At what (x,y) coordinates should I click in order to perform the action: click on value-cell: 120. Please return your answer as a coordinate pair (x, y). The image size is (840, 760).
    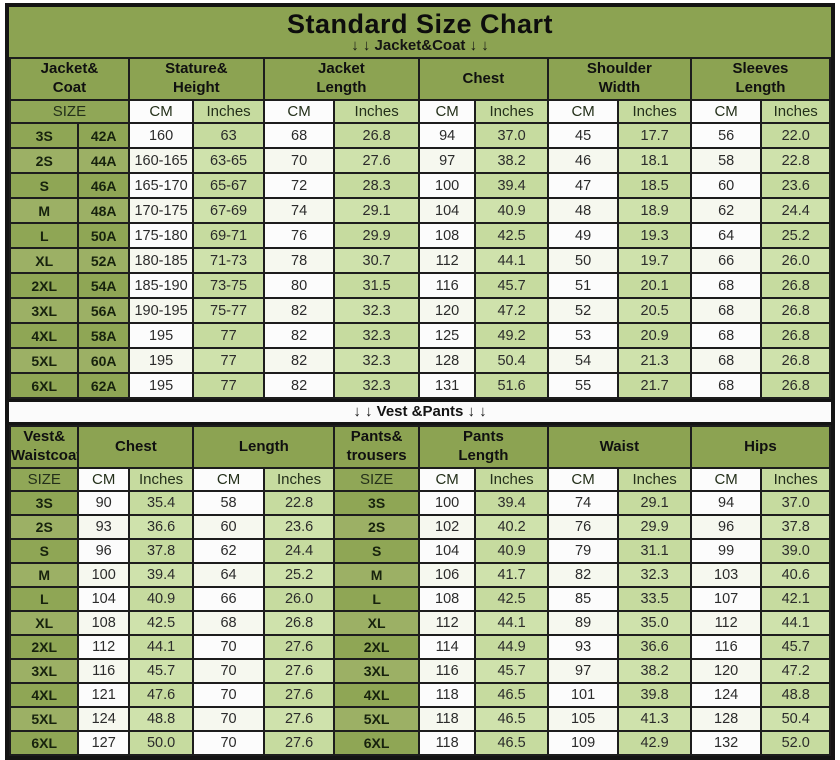
    Looking at the image, I should click on (726, 671).